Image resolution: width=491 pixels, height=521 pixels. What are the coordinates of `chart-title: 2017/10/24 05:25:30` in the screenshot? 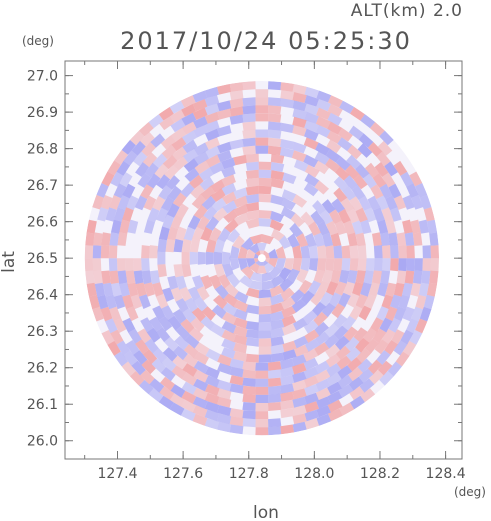 It's located at (266, 41).